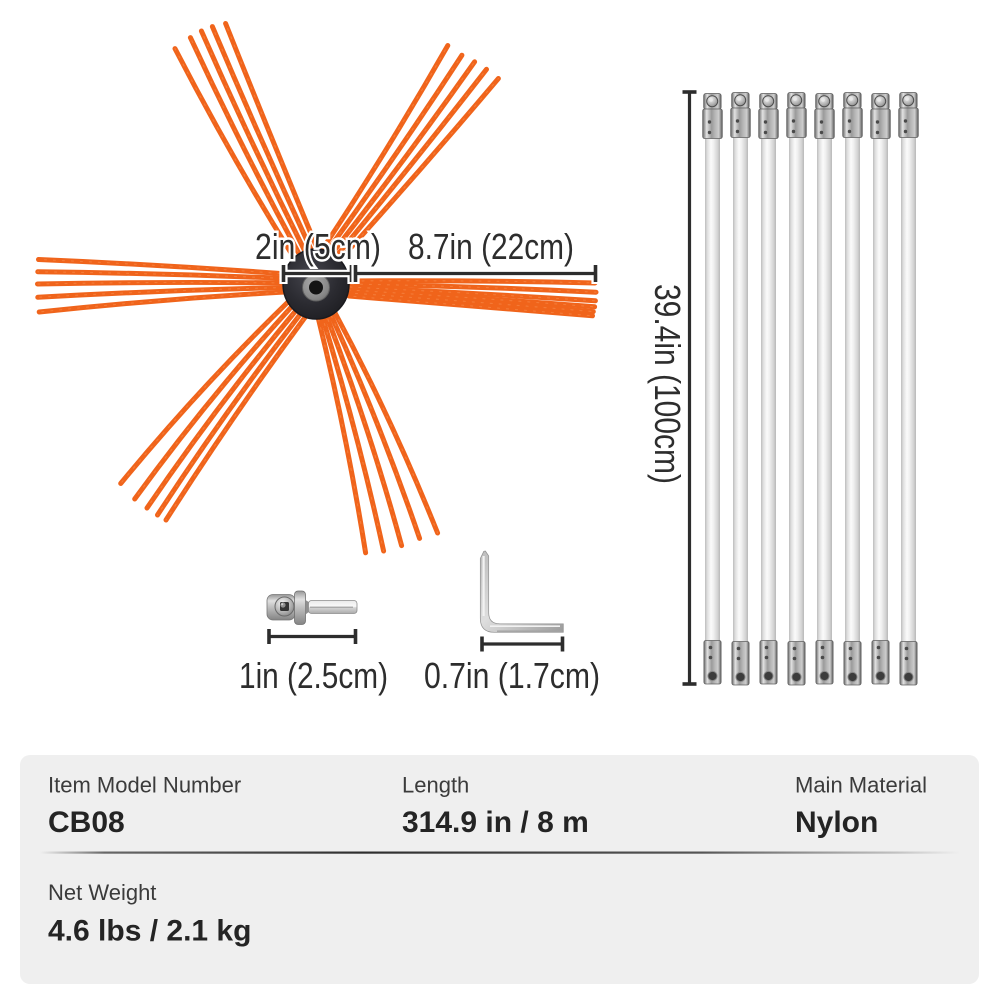 The height and width of the screenshot is (1000, 1000). I want to click on svg-text: Length, so click(435, 785).